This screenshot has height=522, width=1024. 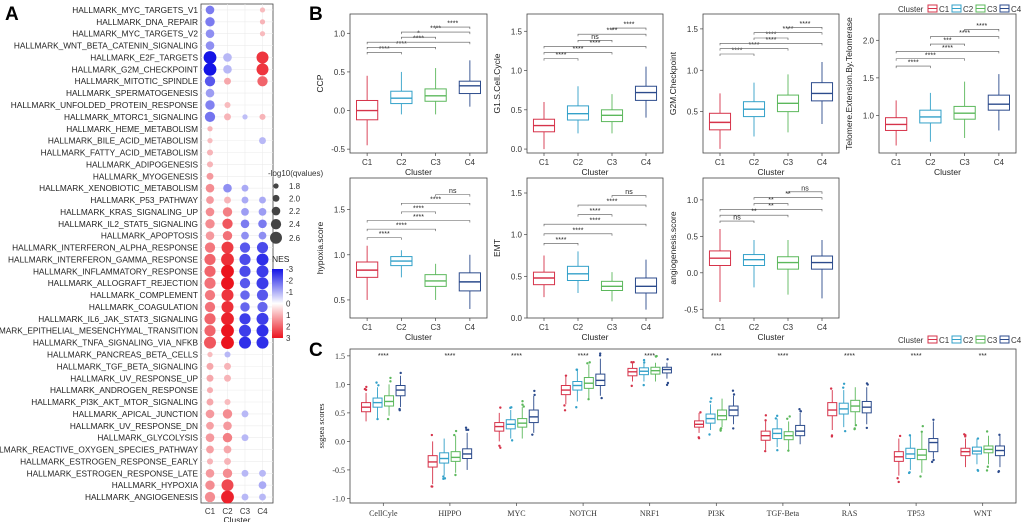 I want to click on pathway-label: HALLMARK_UV_RESPONSE_DN, so click(x=134, y=426).